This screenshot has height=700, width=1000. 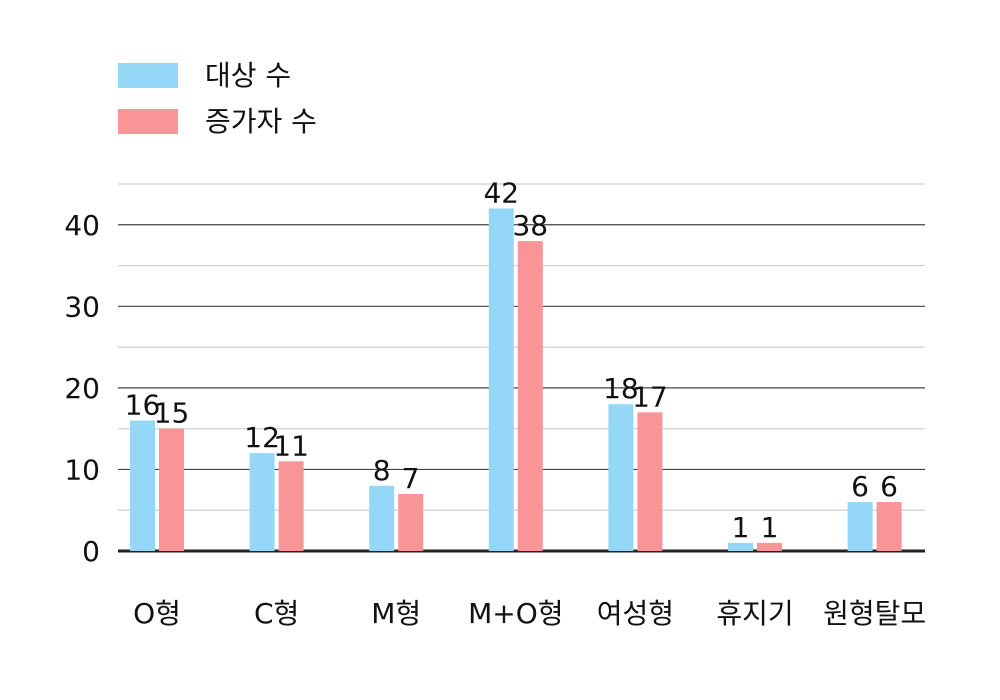 I want to click on increase-count-data-label: 1, so click(x=770, y=527).